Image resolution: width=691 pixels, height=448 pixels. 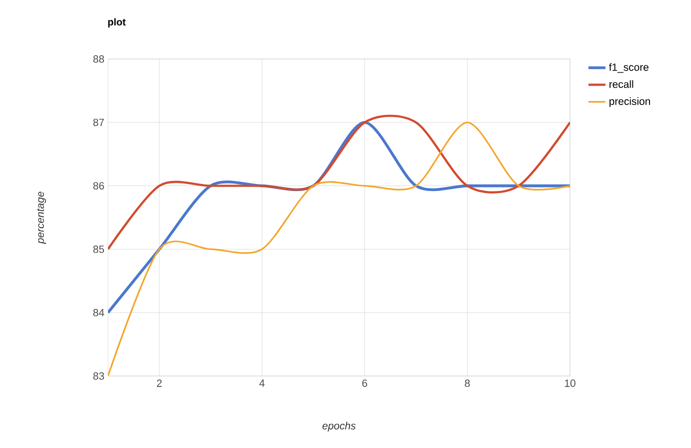 What do you see at coordinates (98, 376) in the screenshot?
I see `y-tick-label: 83` at bounding box center [98, 376].